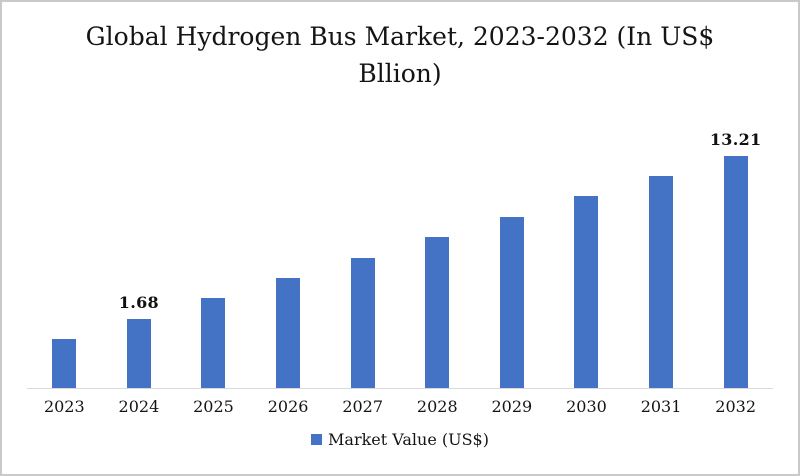 This screenshot has width=800, height=476. I want to click on bar-2028, so click(437, 312).